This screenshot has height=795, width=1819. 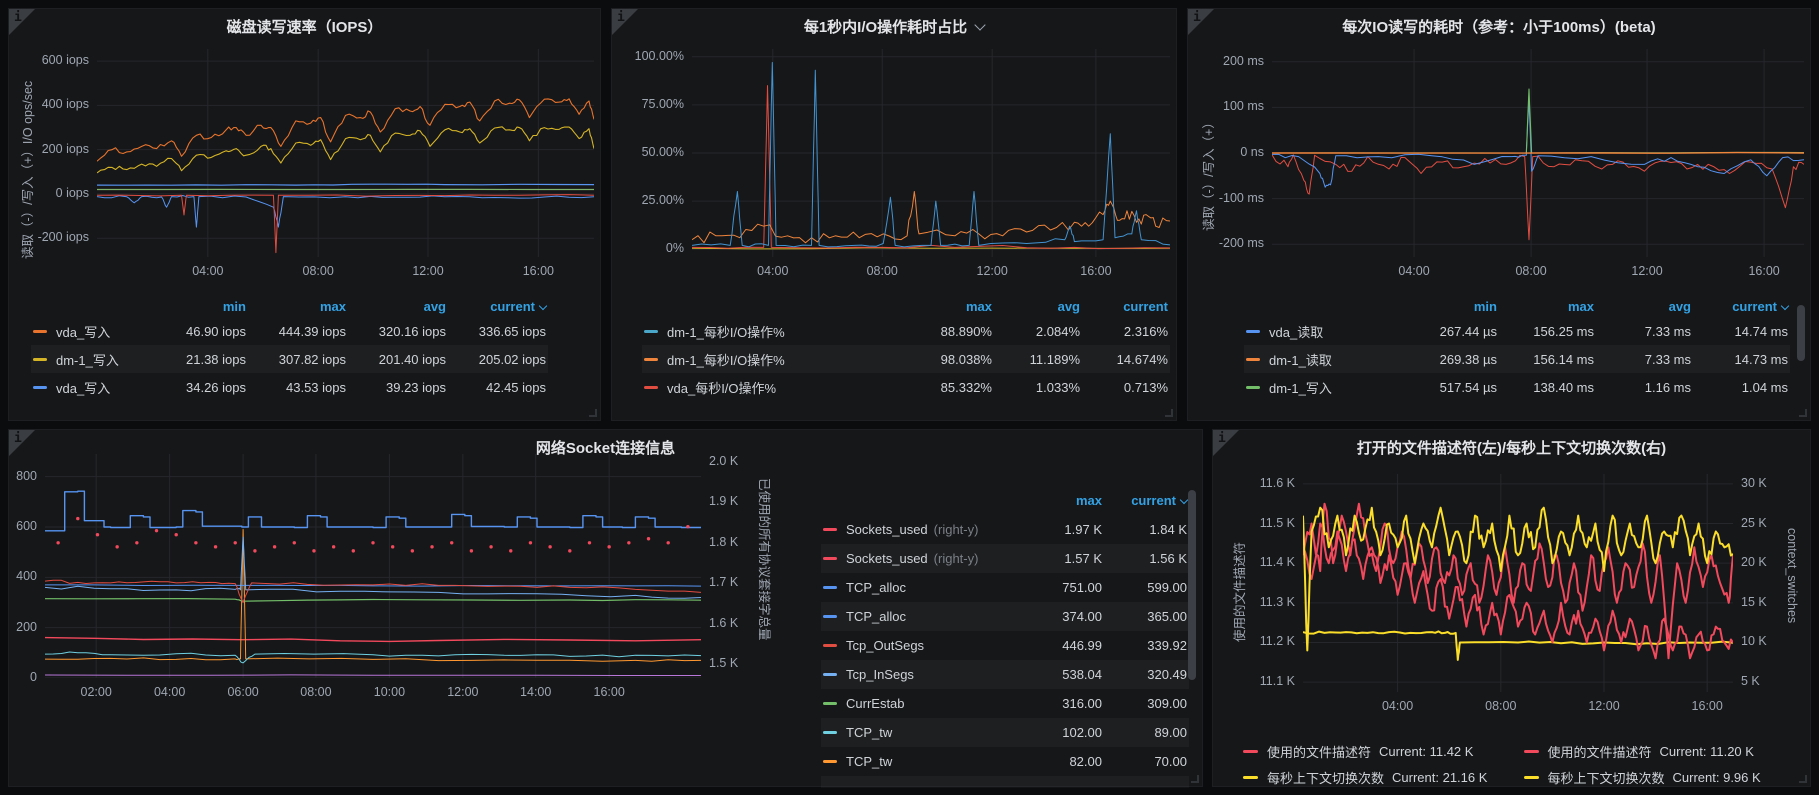 What do you see at coordinates (1716, 777) in the screenshot?
I see `series-current-value: Current: 9.96 K` at bounding box center [1716, 777].